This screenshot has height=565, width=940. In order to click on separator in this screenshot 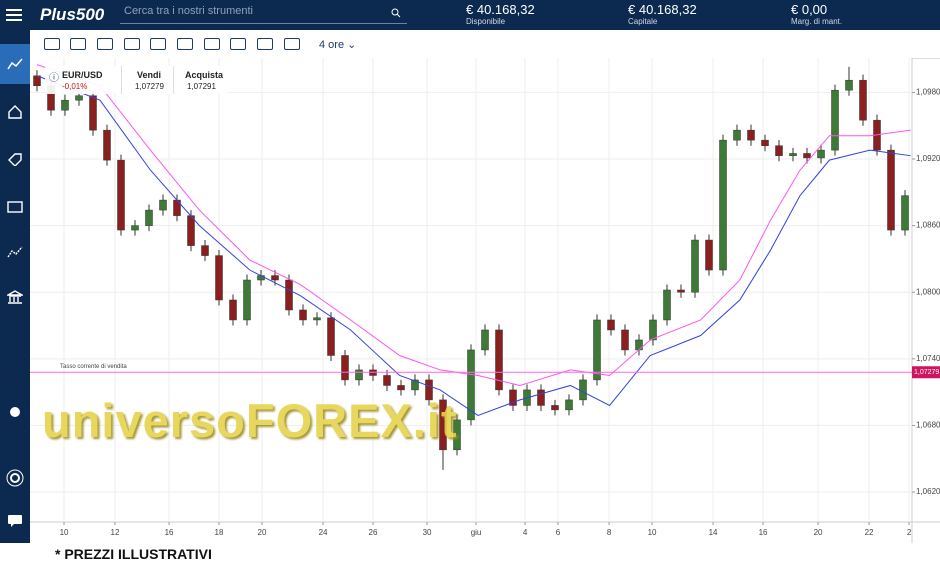, I will do `click(173, 80)`.